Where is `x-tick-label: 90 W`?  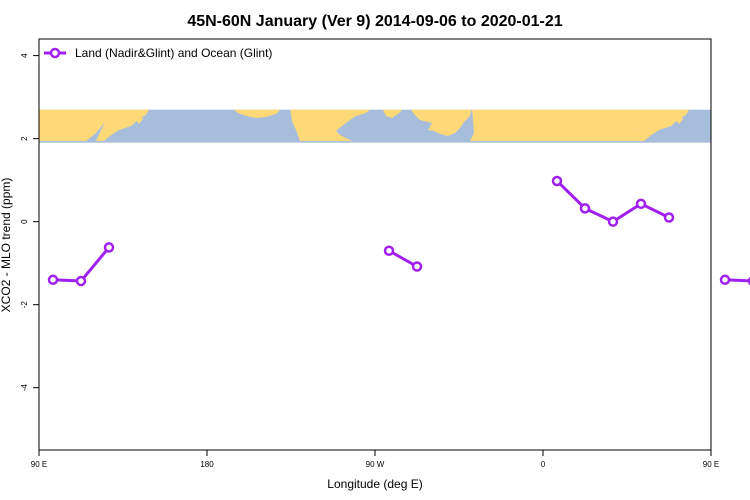
x-tick-label: 90 W is located at coordinates (375, 464).